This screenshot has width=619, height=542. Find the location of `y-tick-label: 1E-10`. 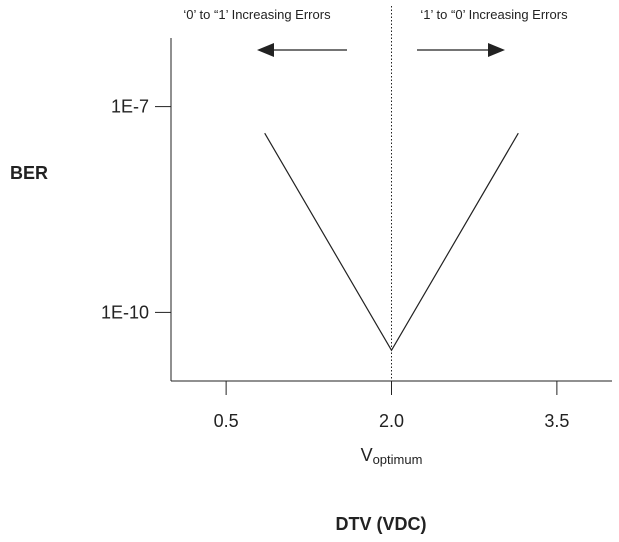

y-tick-label: 1E-10 is located at coordinates (125, 312).